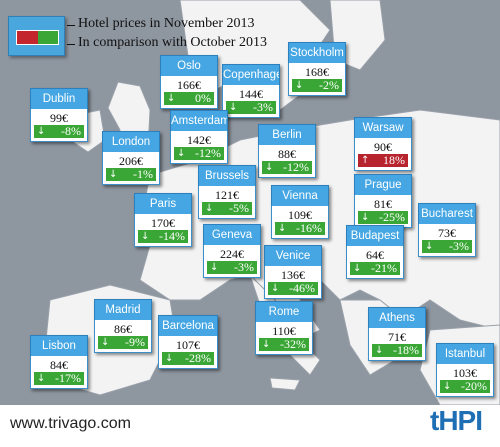 This screenshot has height=447, width=500. I want to click on price-change-value: -16%, so click(309, 228).